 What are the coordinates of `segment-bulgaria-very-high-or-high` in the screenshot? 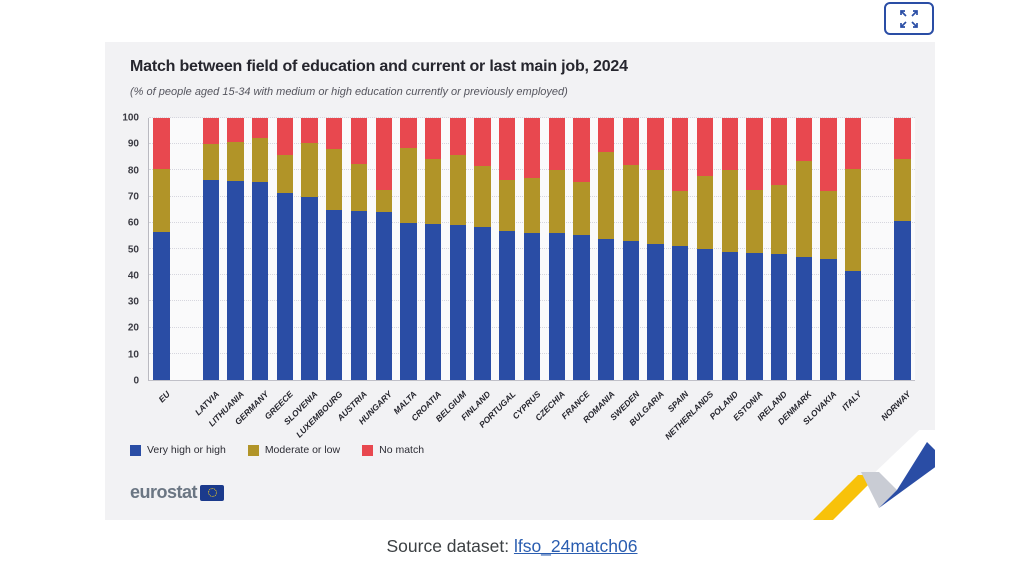 It's located at (655, 311).